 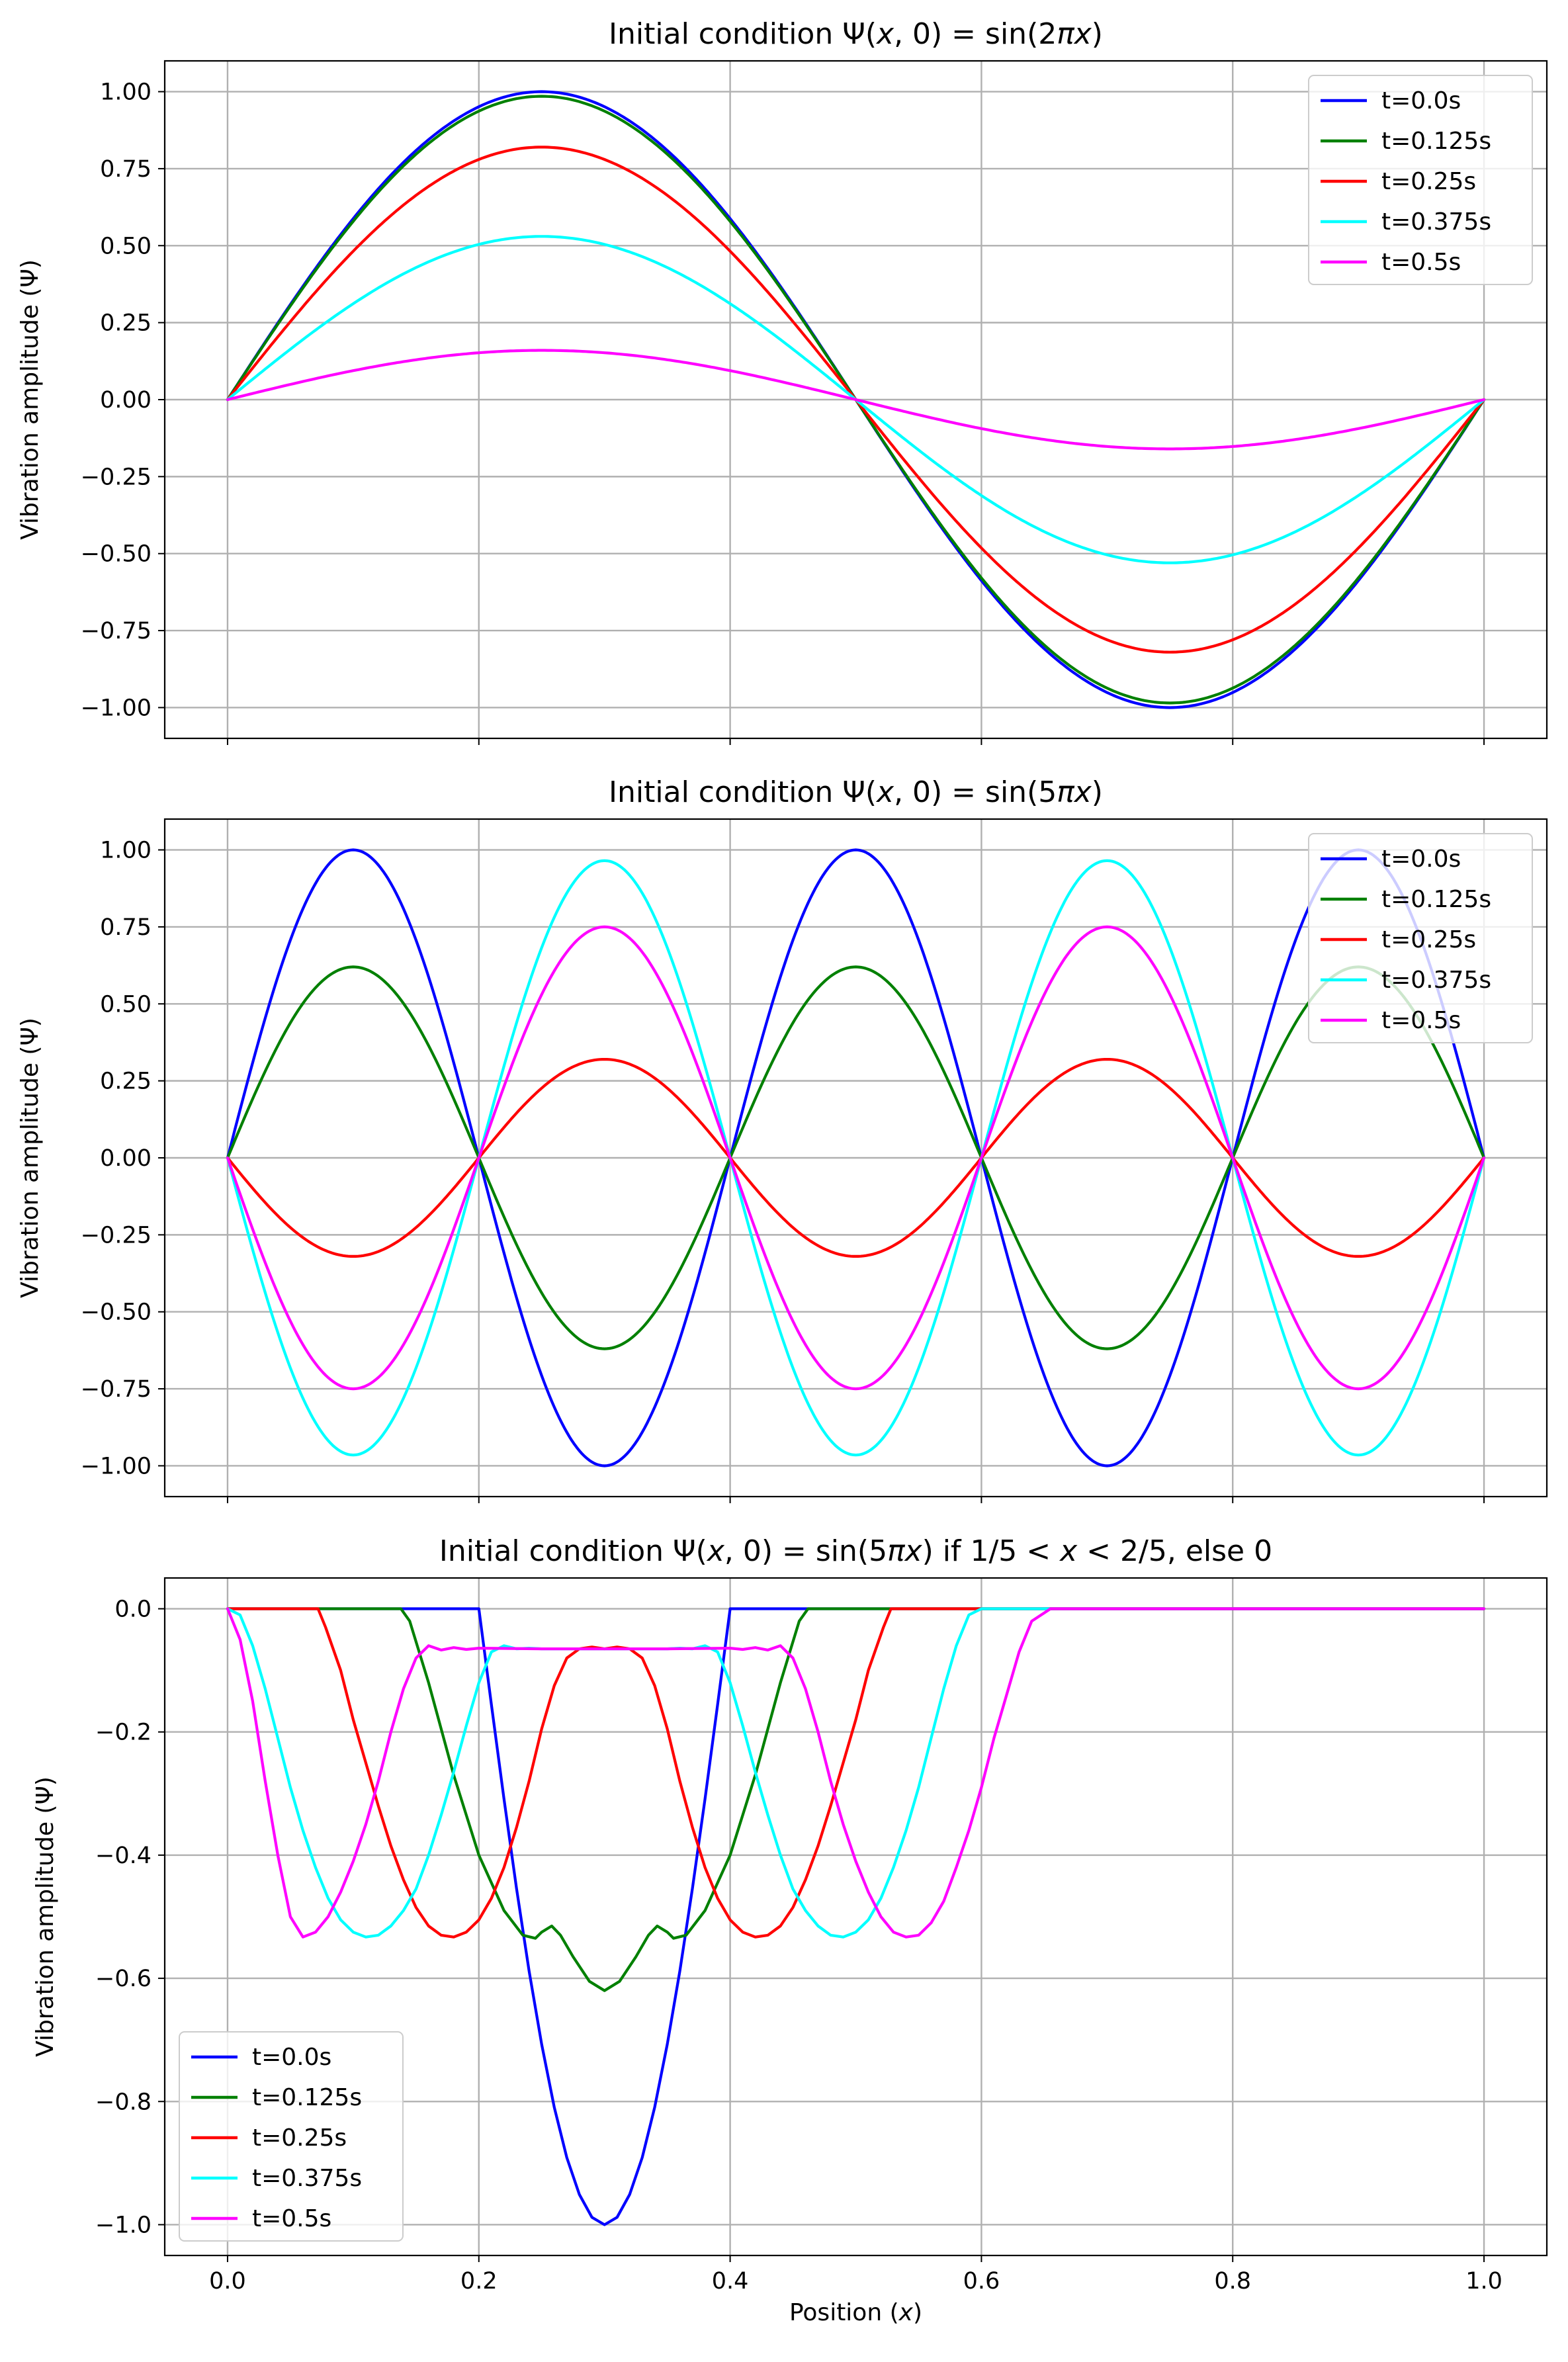 I want to click on x-label-part: ), so click(x=918, y=2312).